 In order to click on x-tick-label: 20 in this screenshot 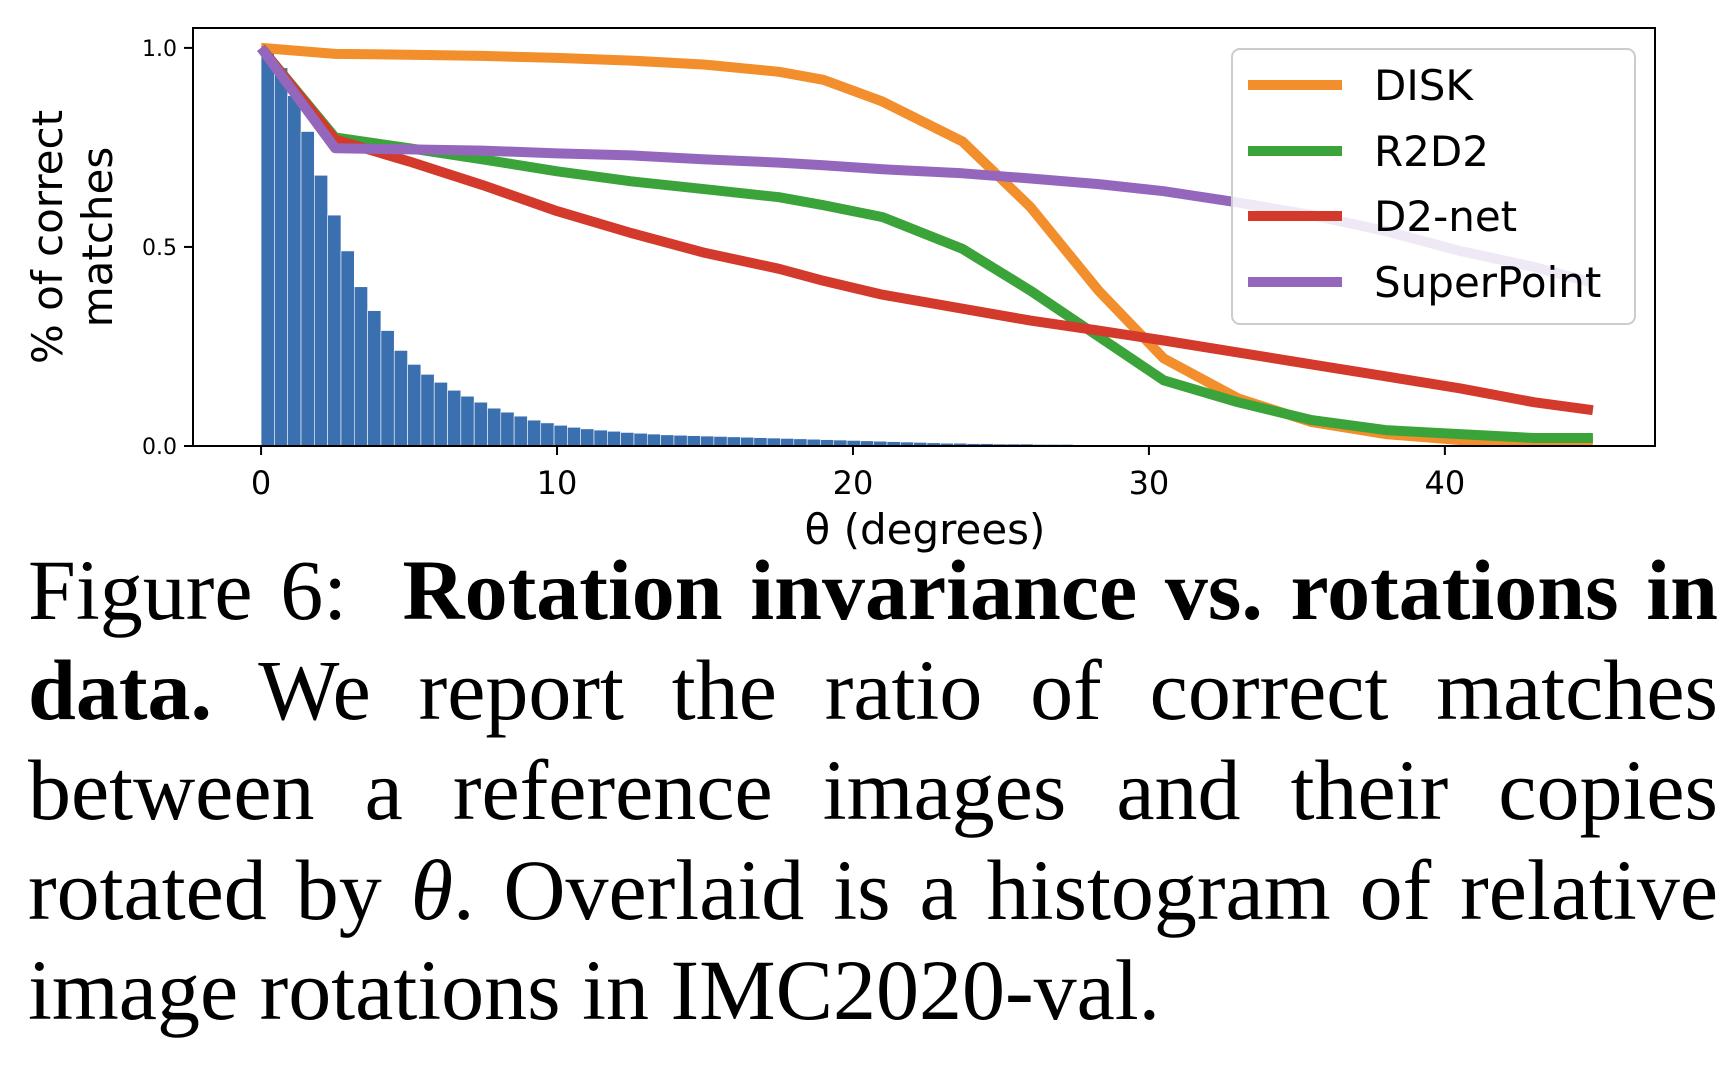, I will do `click(853, 483)`.